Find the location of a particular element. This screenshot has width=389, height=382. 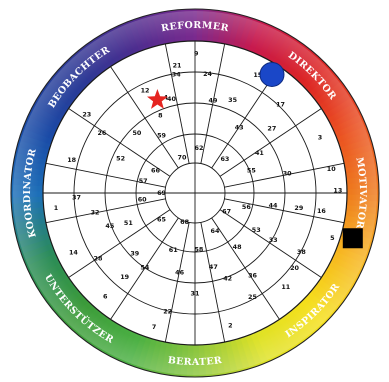

cell-number: 67 is located at coordinates (226, 211).